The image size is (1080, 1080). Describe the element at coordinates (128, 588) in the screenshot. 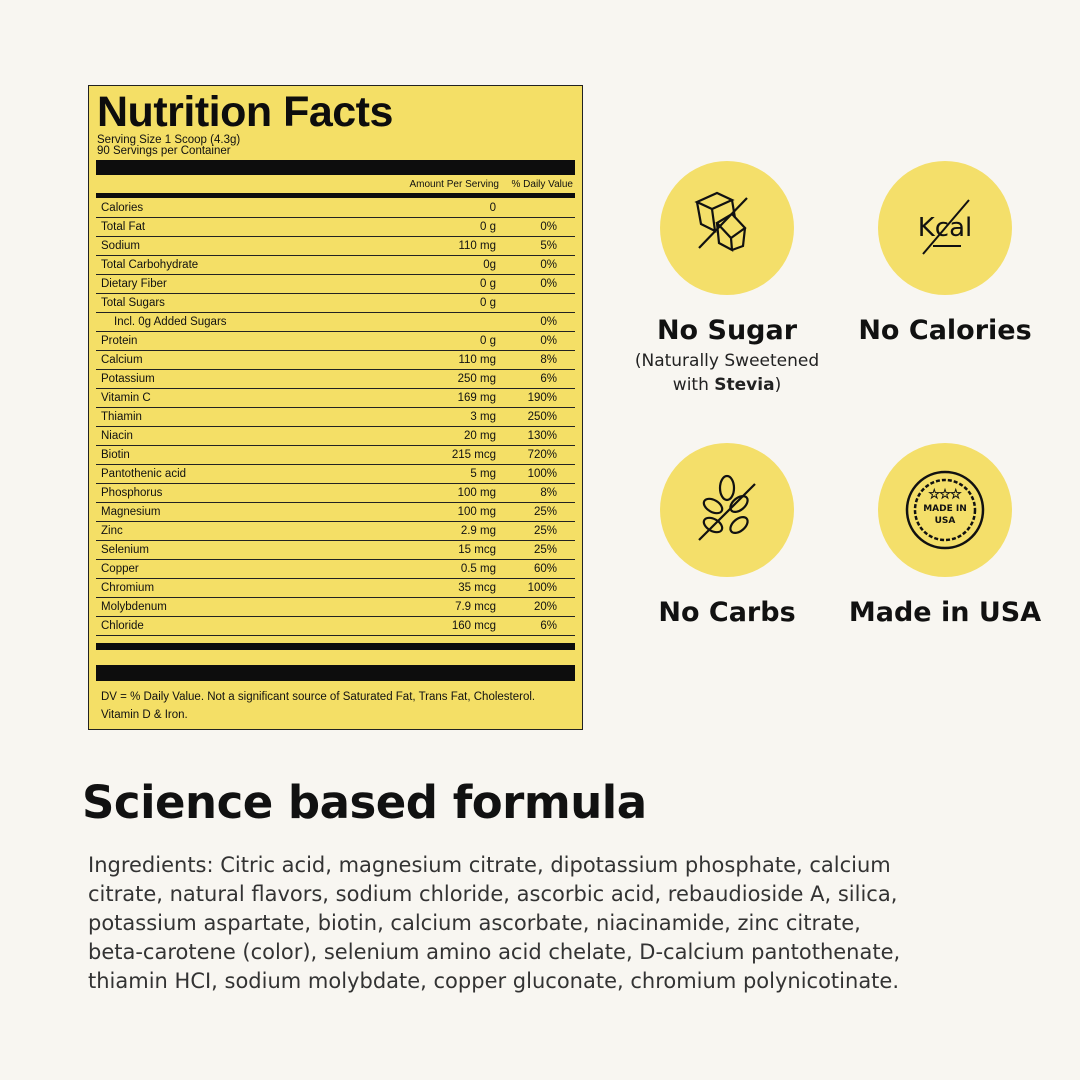

I see `nutrient-name: Chromium` at that location.